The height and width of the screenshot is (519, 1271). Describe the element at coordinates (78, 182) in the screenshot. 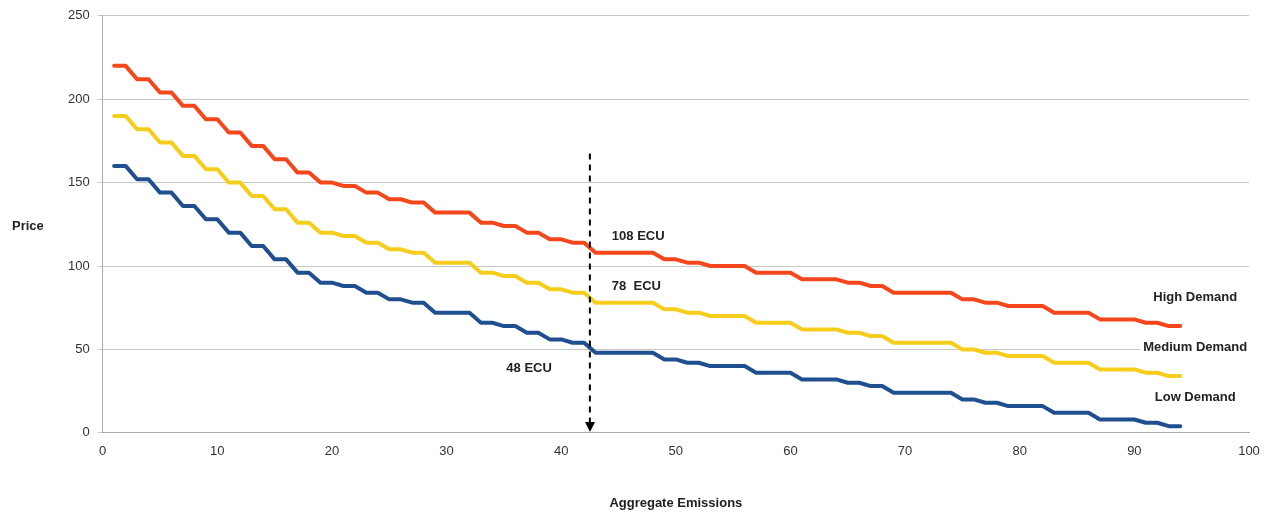

I see `y-tick-label: 150` at that location.